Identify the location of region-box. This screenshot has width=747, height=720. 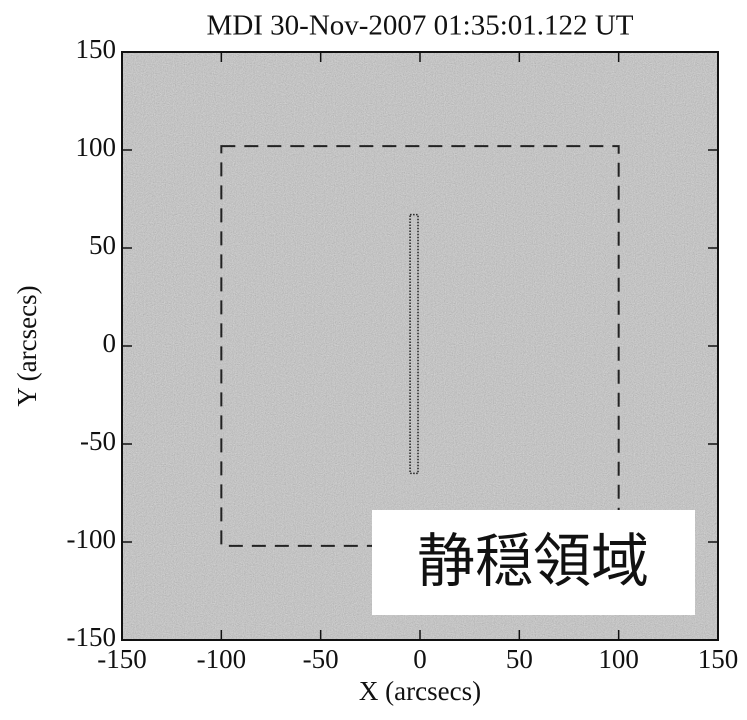
(414, 344).